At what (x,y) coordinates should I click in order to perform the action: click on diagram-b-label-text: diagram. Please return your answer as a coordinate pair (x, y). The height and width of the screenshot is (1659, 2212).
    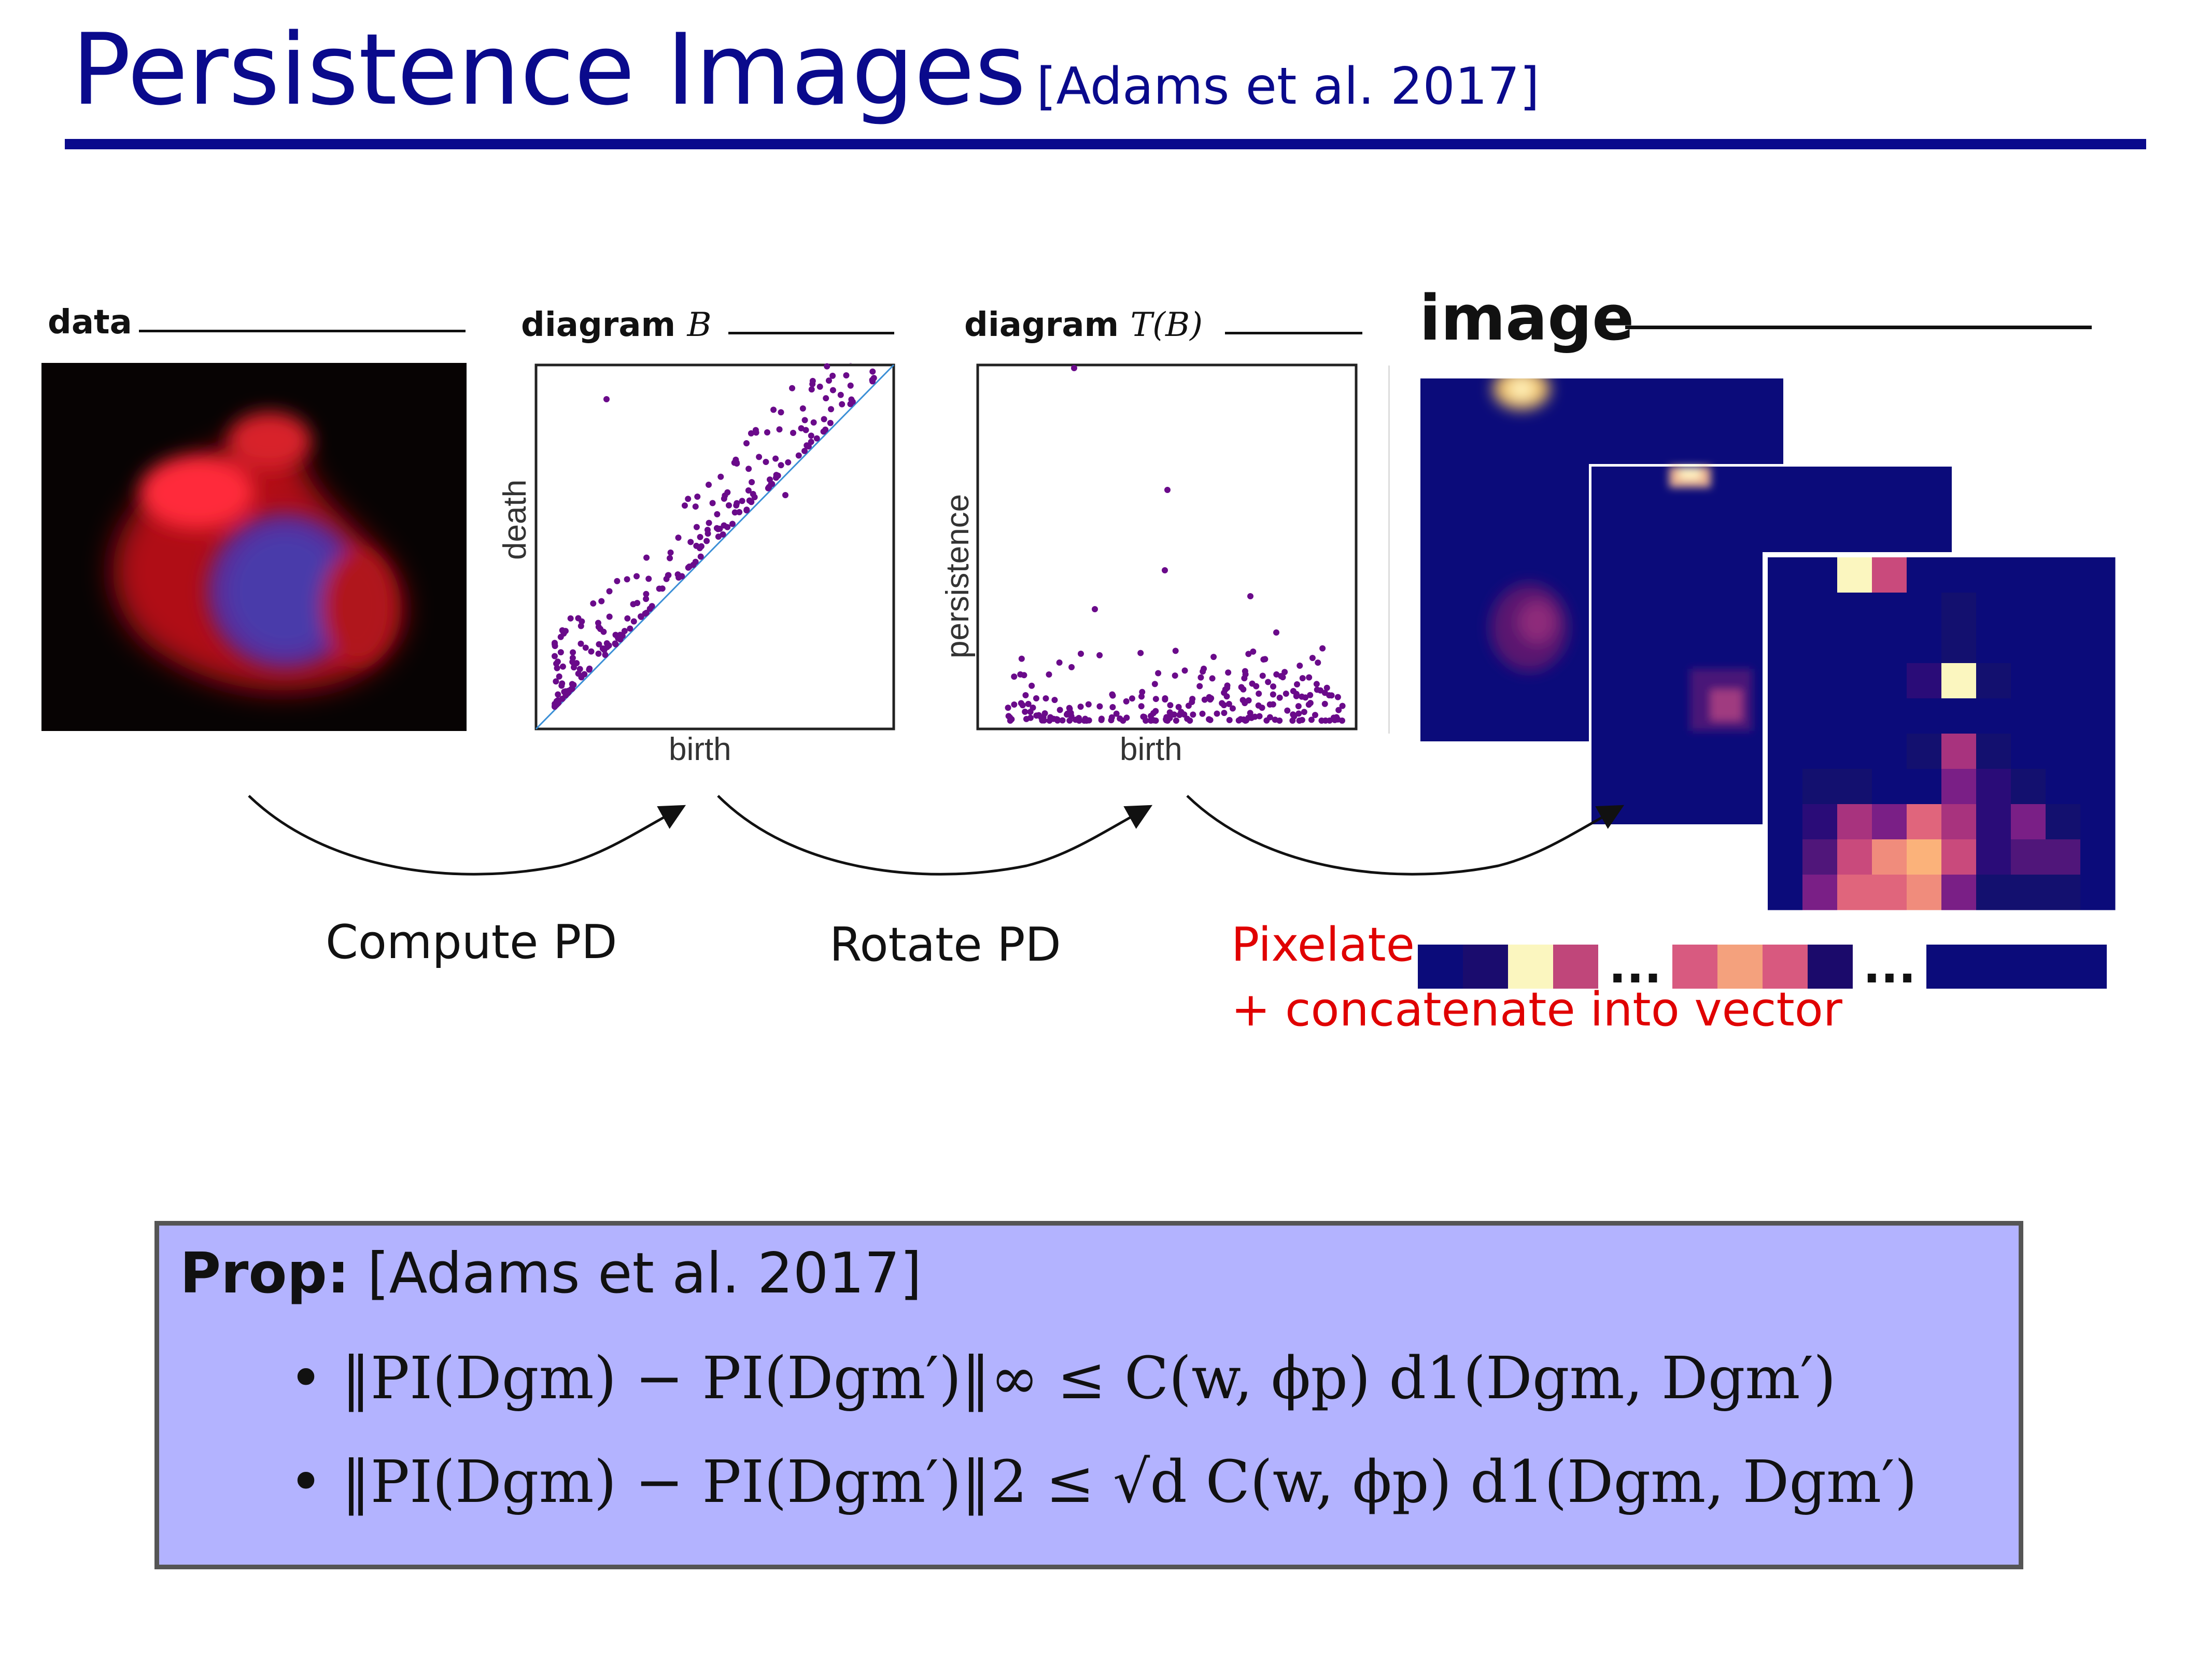
    Looking at the image, I should click on (598, 325).